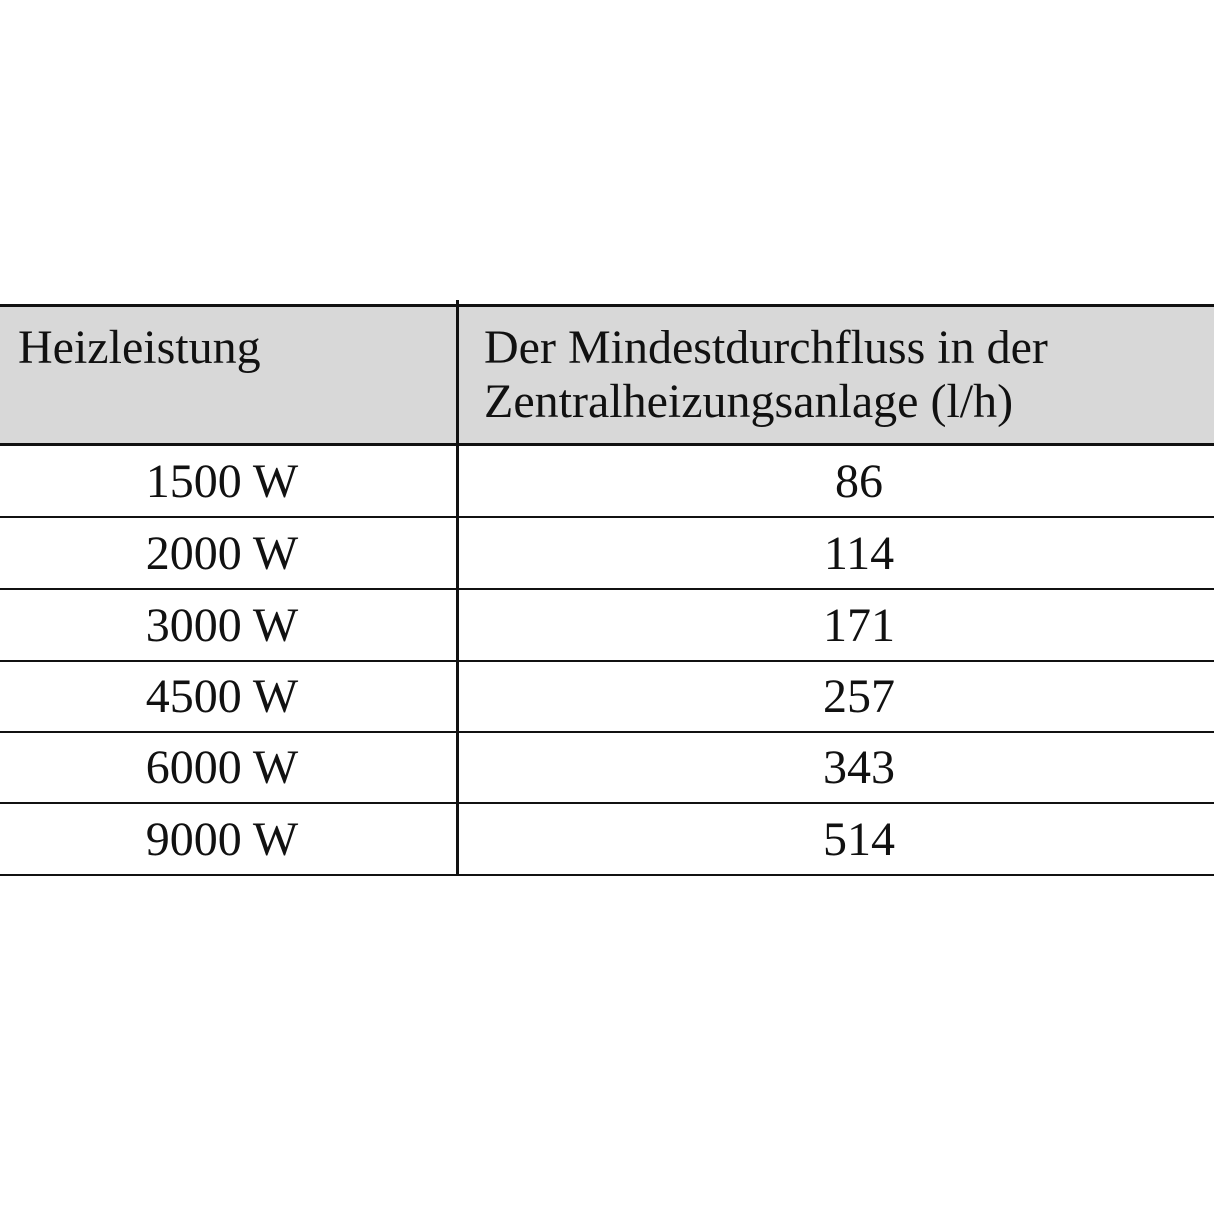 The width and height of the screenshot is (1214, 1214). What do you see at coordinates (859, 625) in the screenshot?
I see `cell-flow: 171` at bounding box center [859, 625].